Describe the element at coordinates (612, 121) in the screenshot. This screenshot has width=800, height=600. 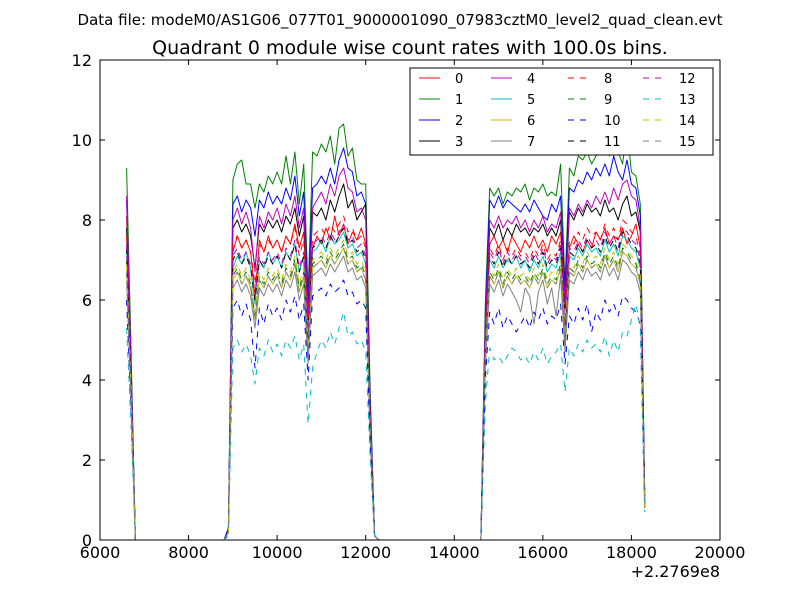
I see `legend-label-10: 10` at that location.